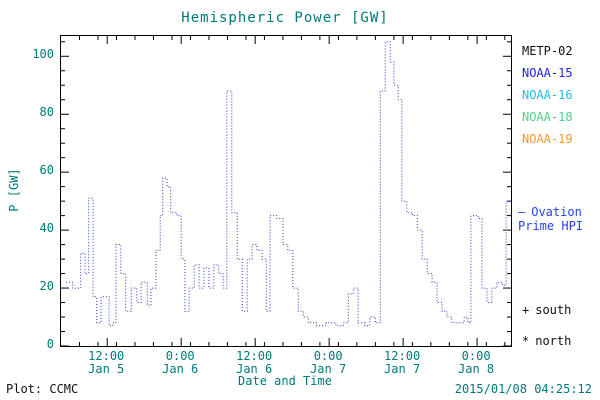  I want to click on legend-ovation-line1: – Ovation, so click(550, 212).